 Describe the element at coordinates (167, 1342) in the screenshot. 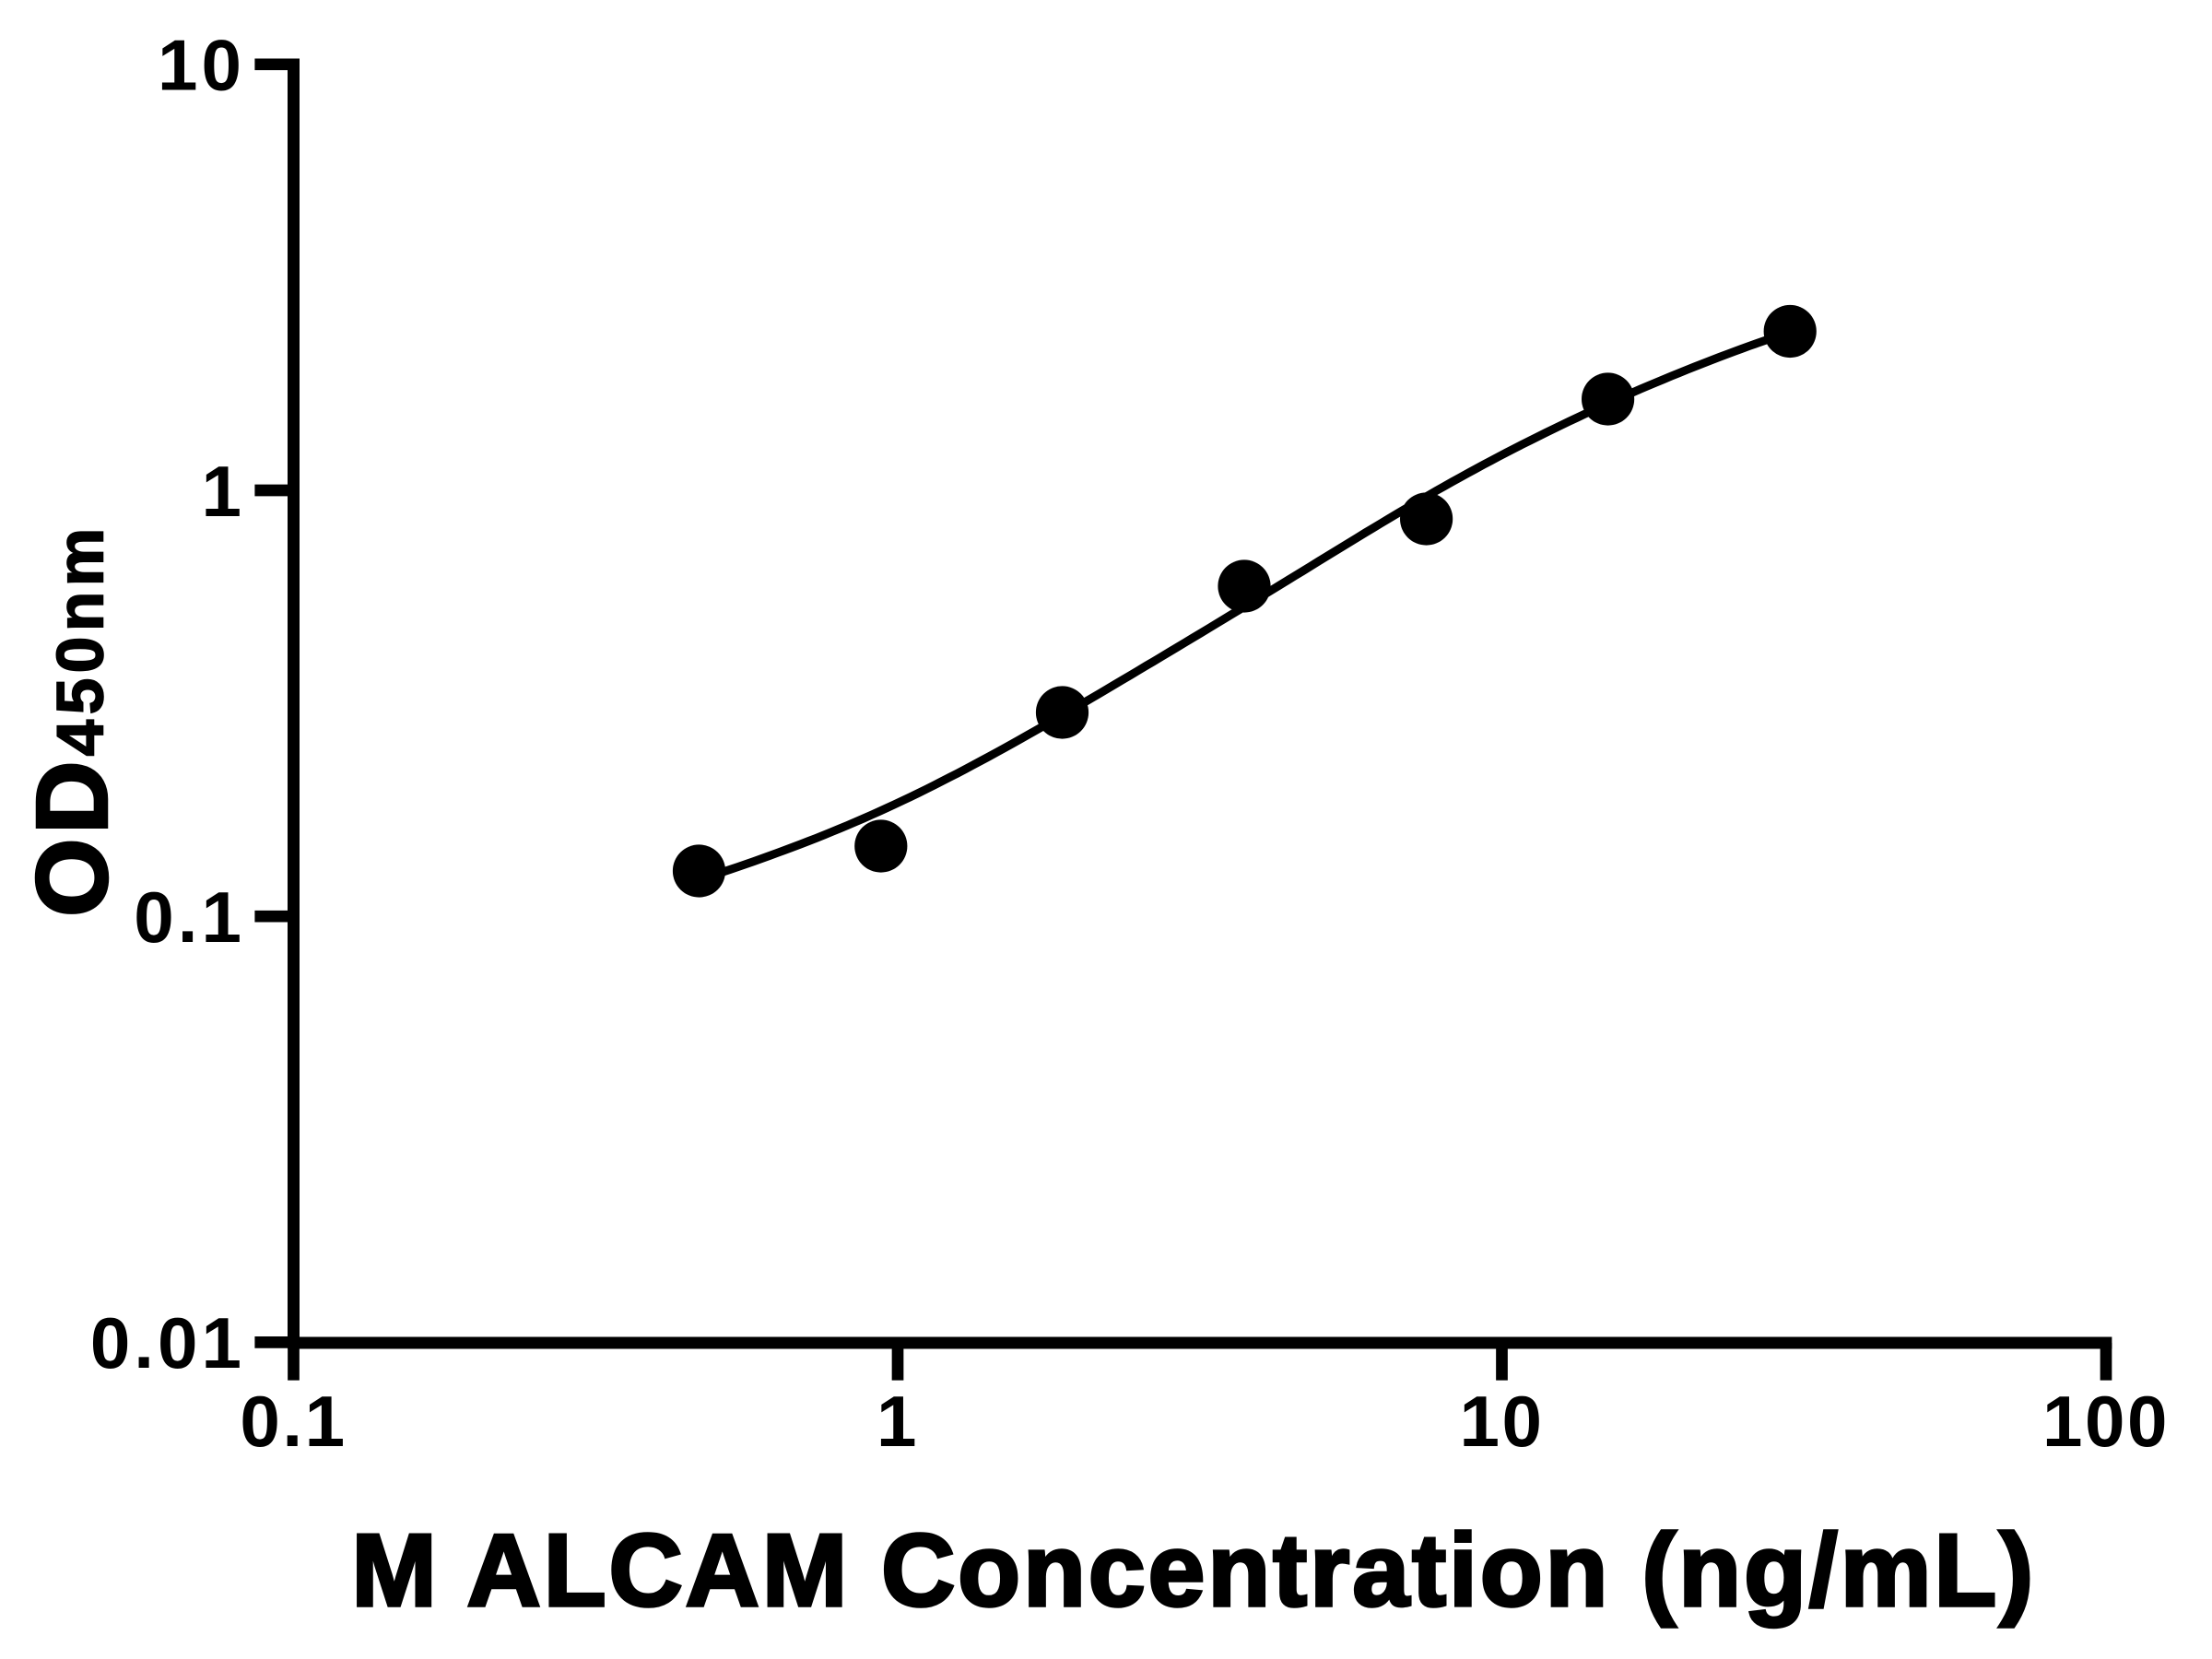

I see `svg-text: 0.01` at that location.